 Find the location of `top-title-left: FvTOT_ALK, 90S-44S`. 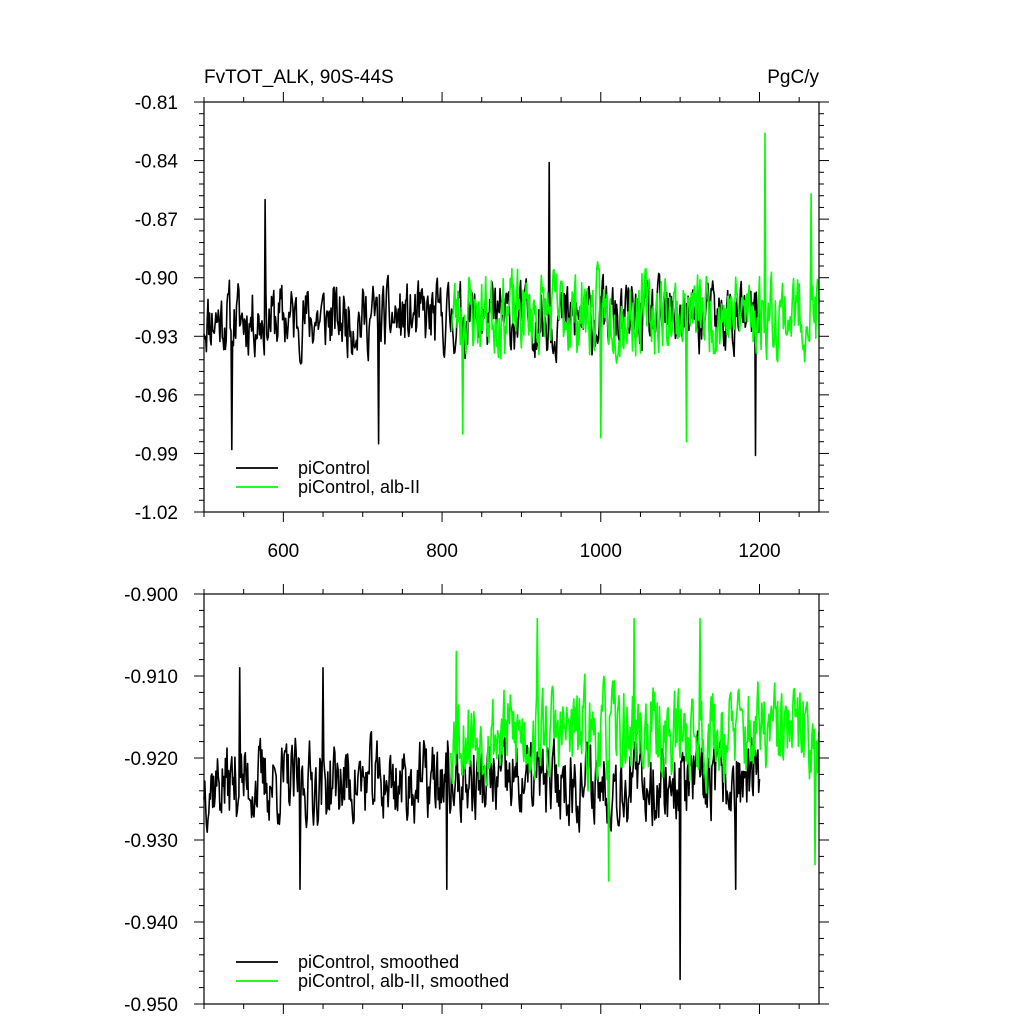

top-title-left: FvTOT_ALK, 90S-44S is located at coordinates (299, 77).